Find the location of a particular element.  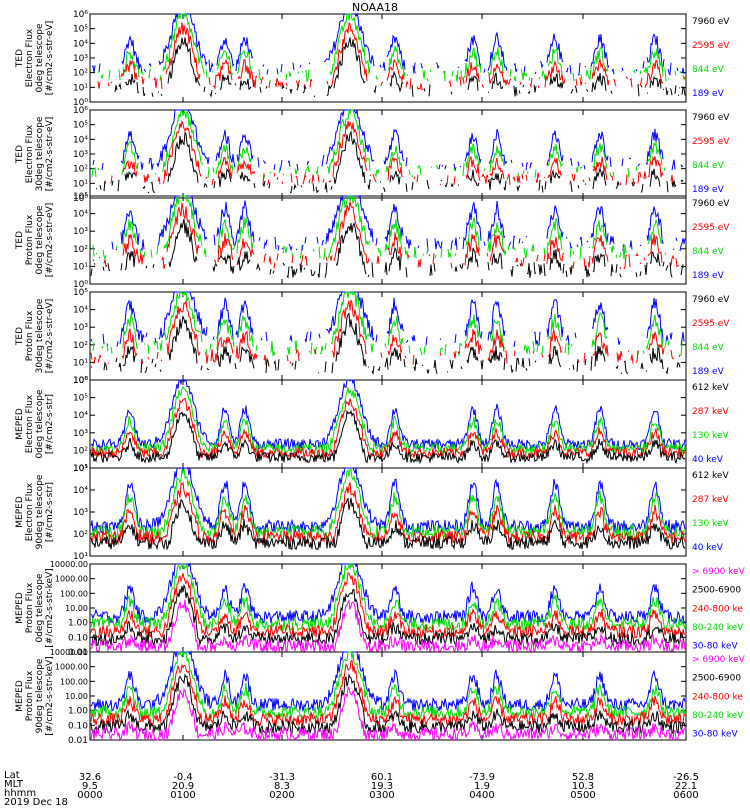

legend-entry: 130 keV is located at coordinates (710, 436).